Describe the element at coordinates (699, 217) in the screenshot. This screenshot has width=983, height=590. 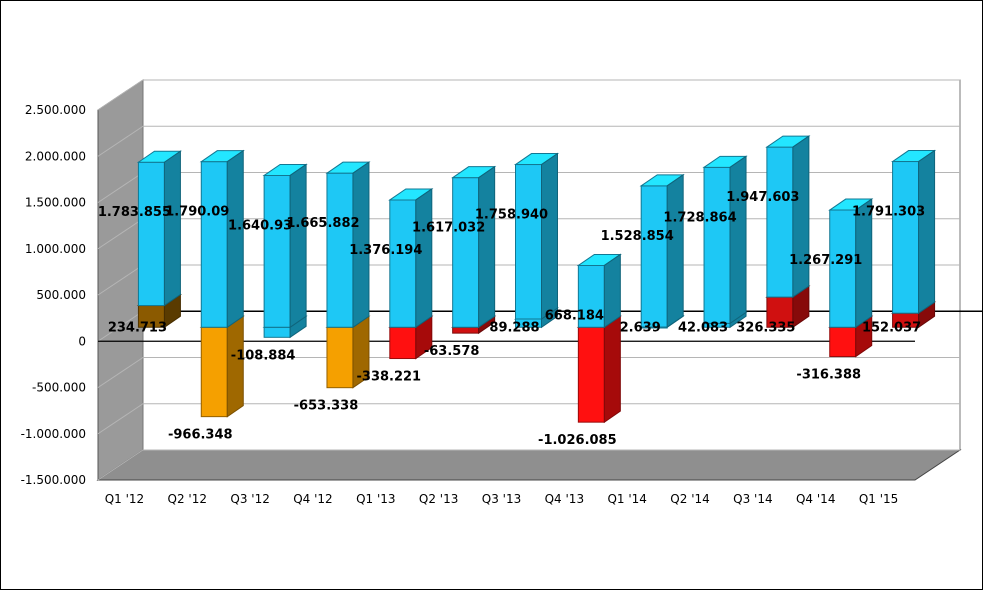
I see `total-data-label: 1.728.864` at that location.